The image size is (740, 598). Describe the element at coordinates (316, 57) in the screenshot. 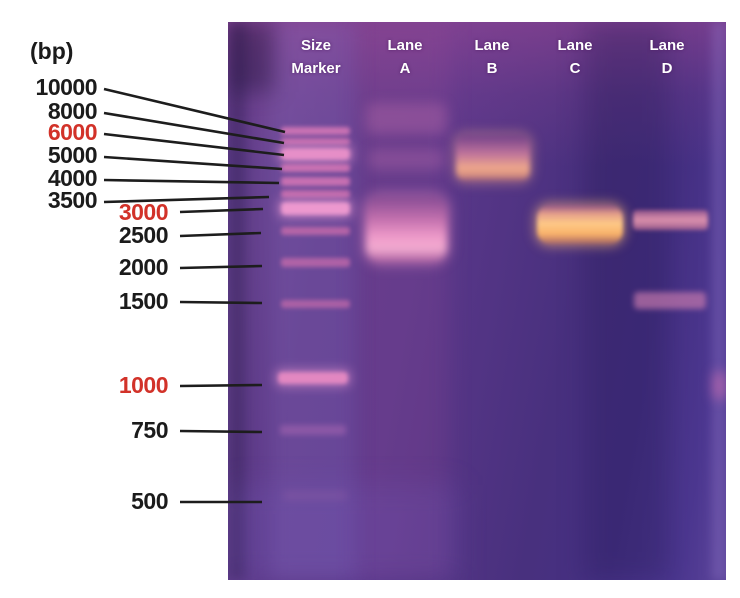

I see `lane-header-marker: Size Marker` at that location.